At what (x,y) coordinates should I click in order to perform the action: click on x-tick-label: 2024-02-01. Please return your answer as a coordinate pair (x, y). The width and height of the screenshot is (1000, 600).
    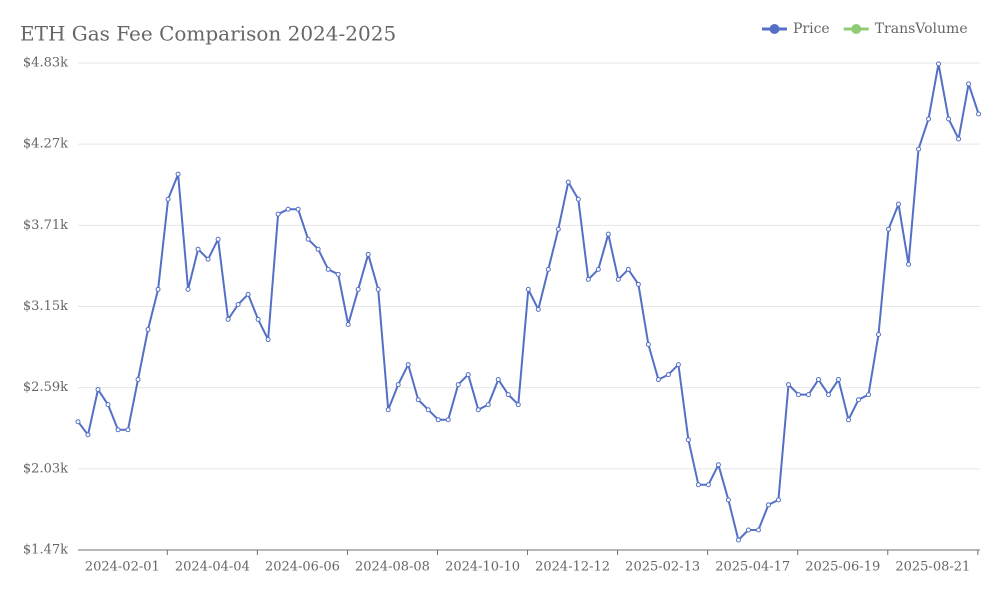
    Looking at the image, I should click on (122, 567).